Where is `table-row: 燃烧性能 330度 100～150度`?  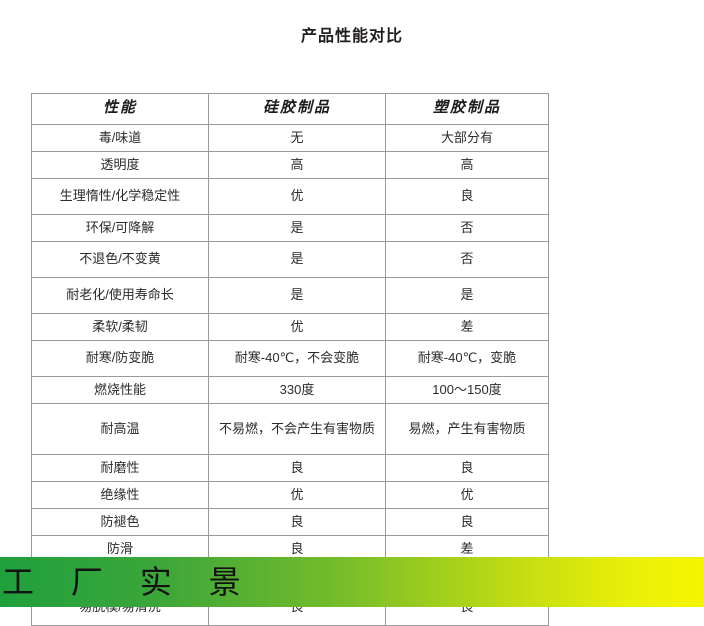 table-row: 燃烧性能 330度 100～150度 is located at coordinates (290, 389).